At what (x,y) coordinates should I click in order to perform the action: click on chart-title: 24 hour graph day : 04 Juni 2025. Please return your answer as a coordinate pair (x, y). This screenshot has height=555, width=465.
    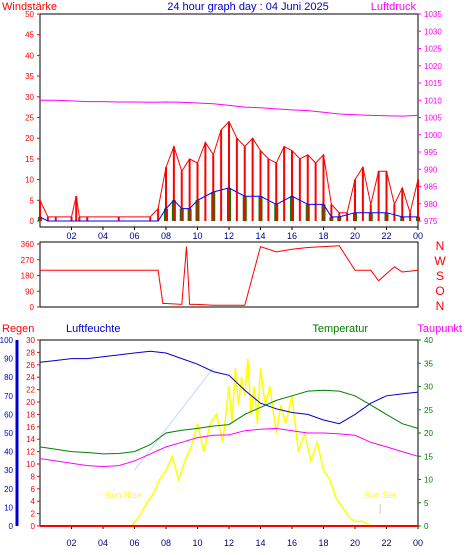
    Looking at the image, I should click on (247, 7).